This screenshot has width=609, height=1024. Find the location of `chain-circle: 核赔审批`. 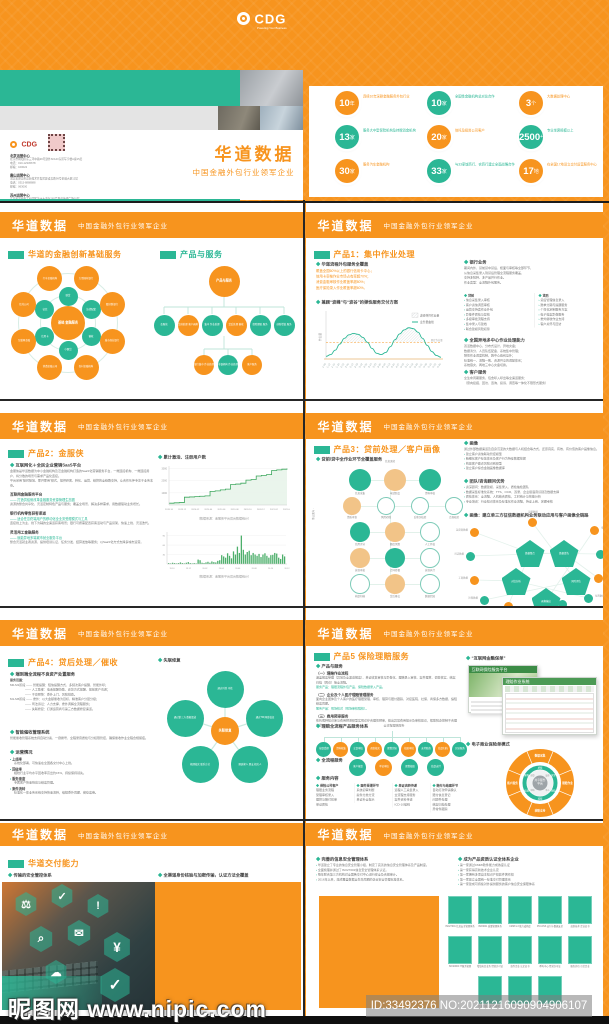

chain-circle: 核赔审批 is located at coordinates (408, 749).